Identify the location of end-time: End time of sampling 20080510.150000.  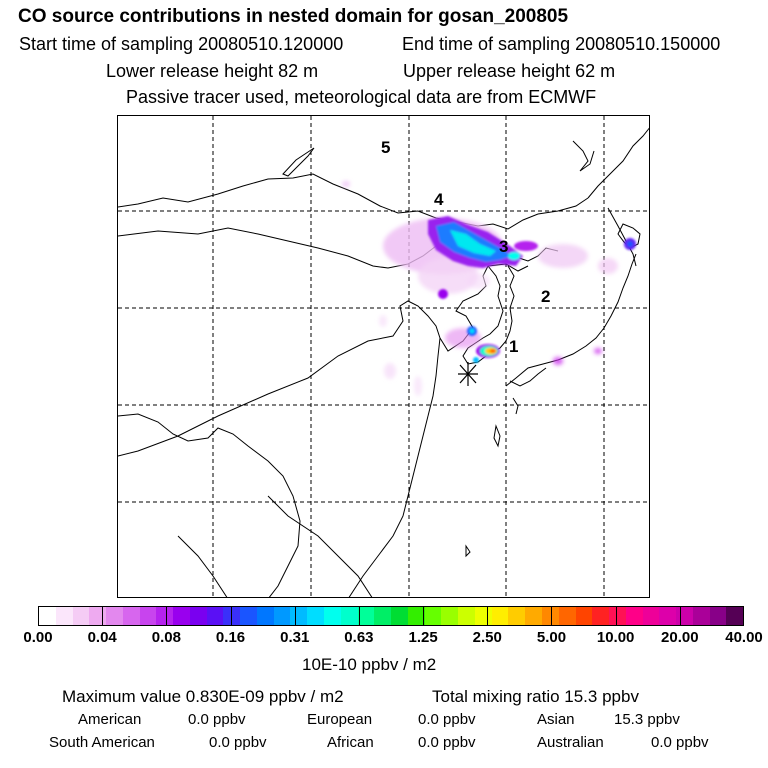
(561, 44).